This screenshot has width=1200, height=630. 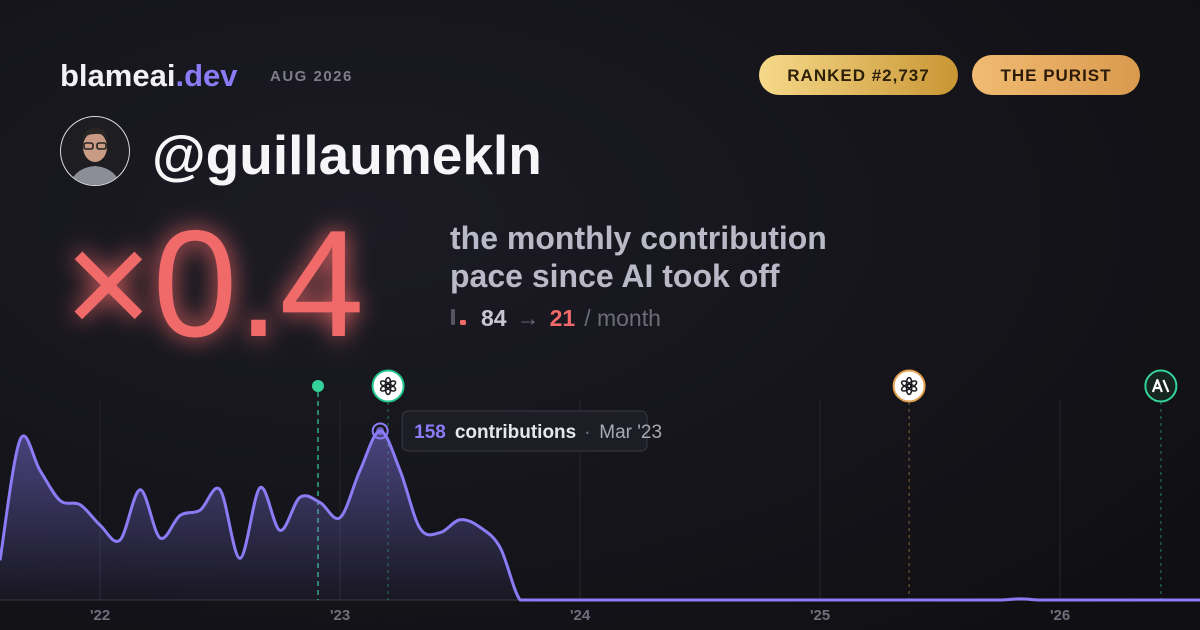 What do you see at coordinates (580, 615) in the screenshot?
I see `x-tick-label: '24` at bounding box center [580, 615].